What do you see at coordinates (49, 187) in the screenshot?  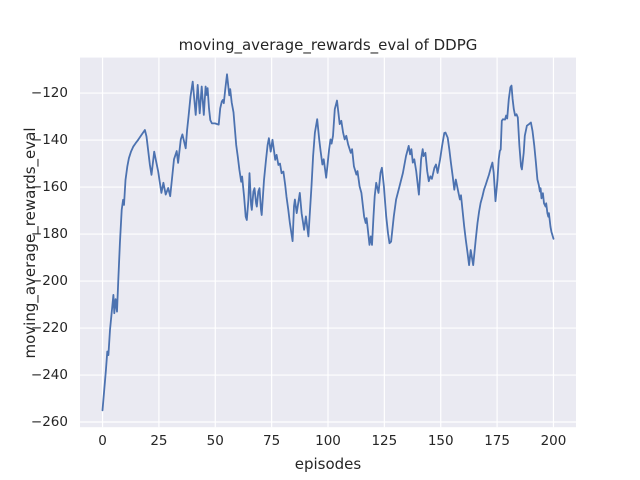 I see `y-tick-label: −160` at bounding box center [49, 187].